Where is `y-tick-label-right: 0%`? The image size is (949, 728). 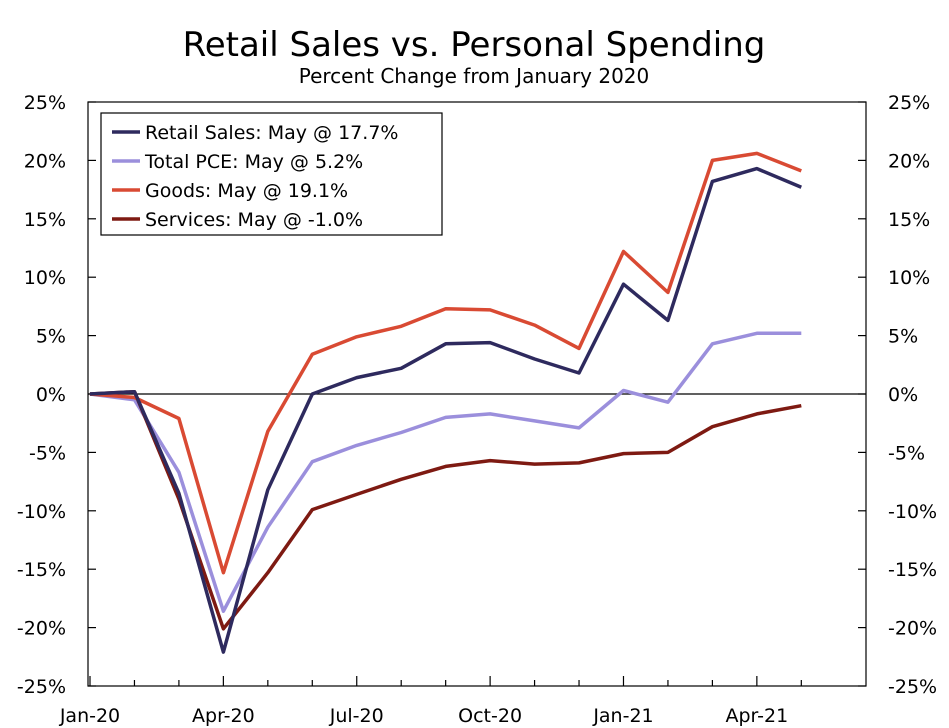 y-tick-label-right: 0% is located at coordinates (903, 395).